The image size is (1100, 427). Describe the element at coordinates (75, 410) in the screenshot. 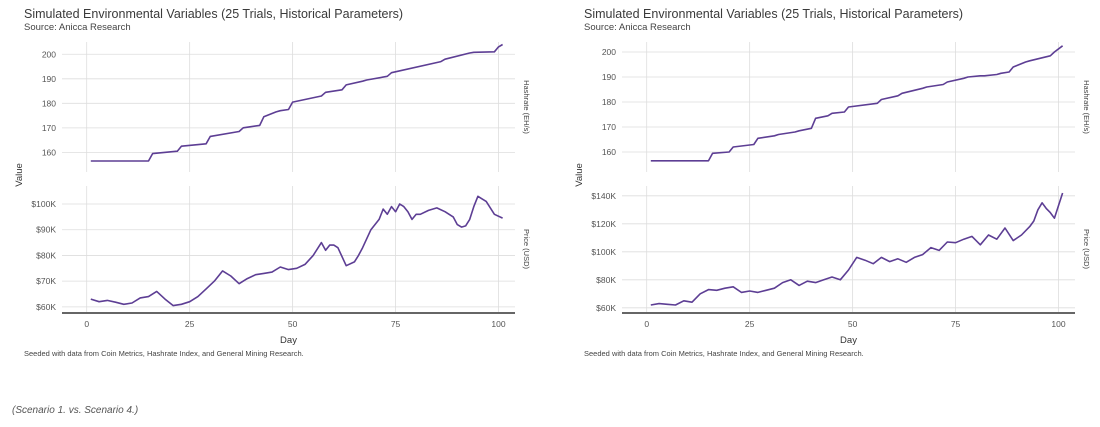

I see `figure-caption: (Scenario 1. vs. Scenario 4.)` at that location.